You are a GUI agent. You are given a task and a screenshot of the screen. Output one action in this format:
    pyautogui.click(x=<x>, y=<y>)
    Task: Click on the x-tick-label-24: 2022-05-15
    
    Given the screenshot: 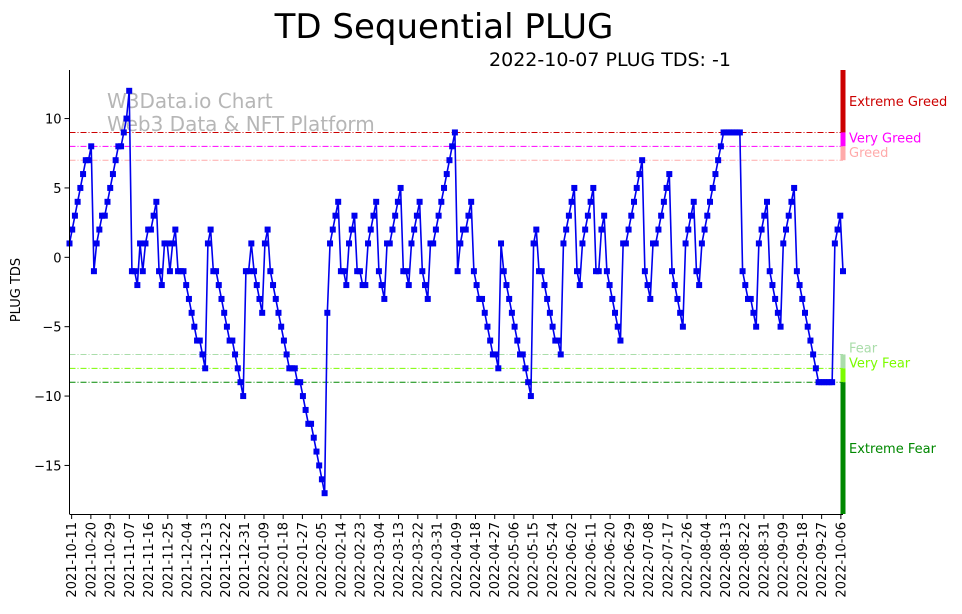 What is the action you would take?
    pyautogui.click(x=534, y=560)
    